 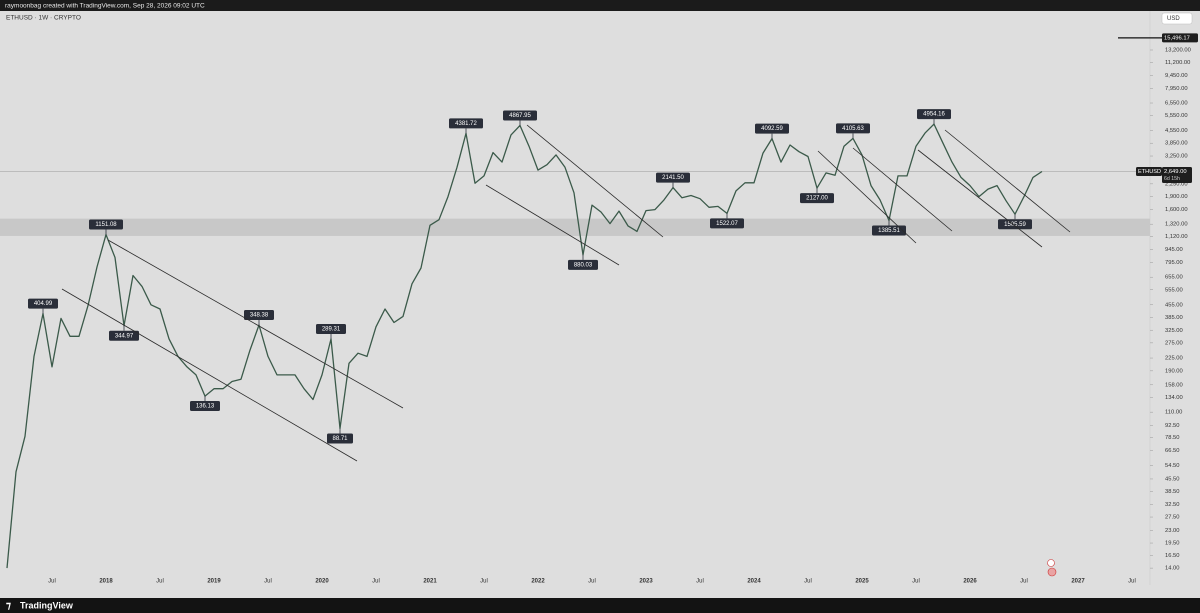 I want to click on y-tick-label: 1,120.00, so click(x=1176, y=237).